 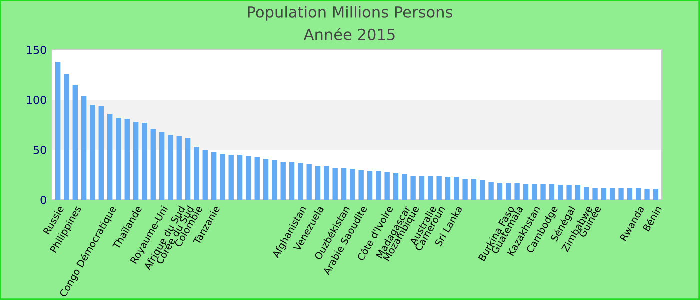 What do you see at coordinates (36, 100) in the screenshot?
I see `y-tick-label: 100` at bounding box center [36, 100].